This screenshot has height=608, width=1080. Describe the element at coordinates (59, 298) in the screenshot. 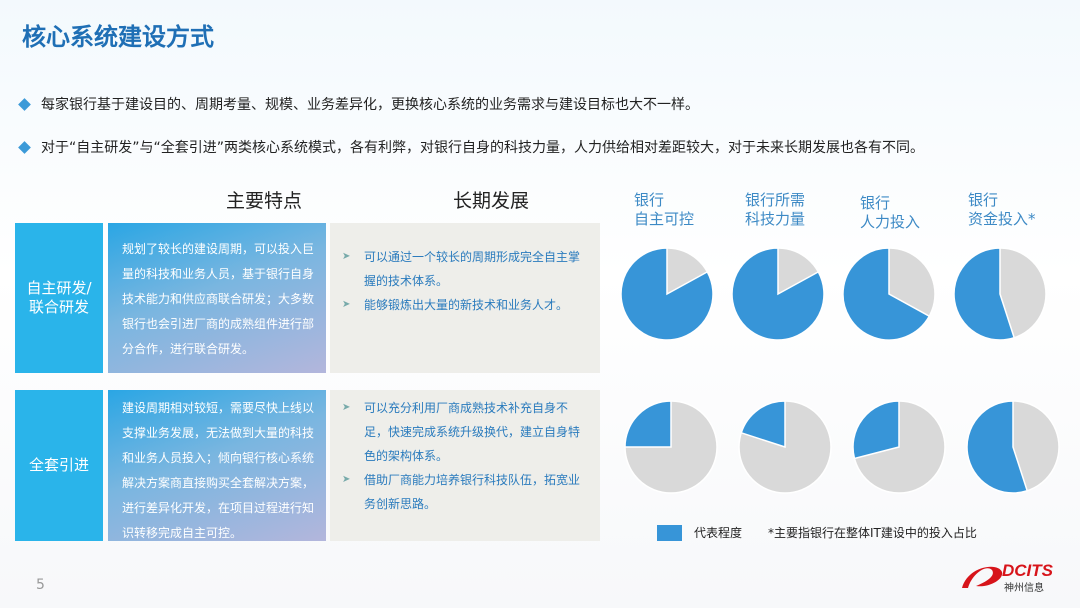

I see `row-label-self-dev: 自主研发/联合研发` at that location.